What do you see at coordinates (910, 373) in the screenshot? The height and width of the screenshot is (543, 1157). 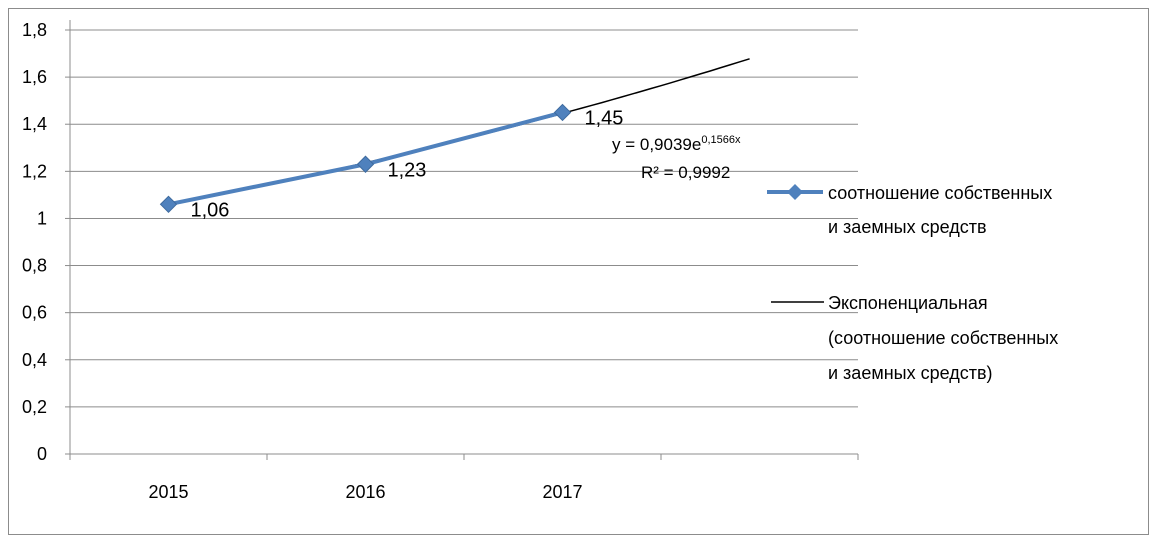 I see `legend-trendline-label: и заемных средств)` at bounding box center [910, 373].